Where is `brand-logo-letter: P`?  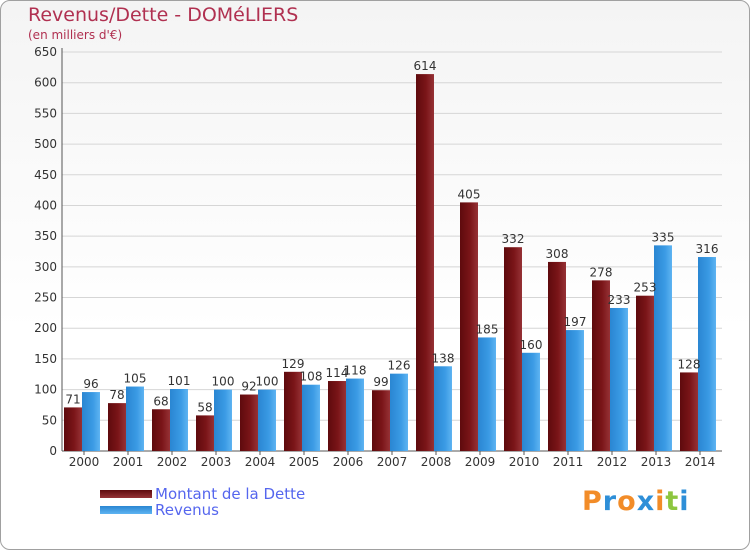
brand-logo-letter: P is located at coordinates (592, 501).